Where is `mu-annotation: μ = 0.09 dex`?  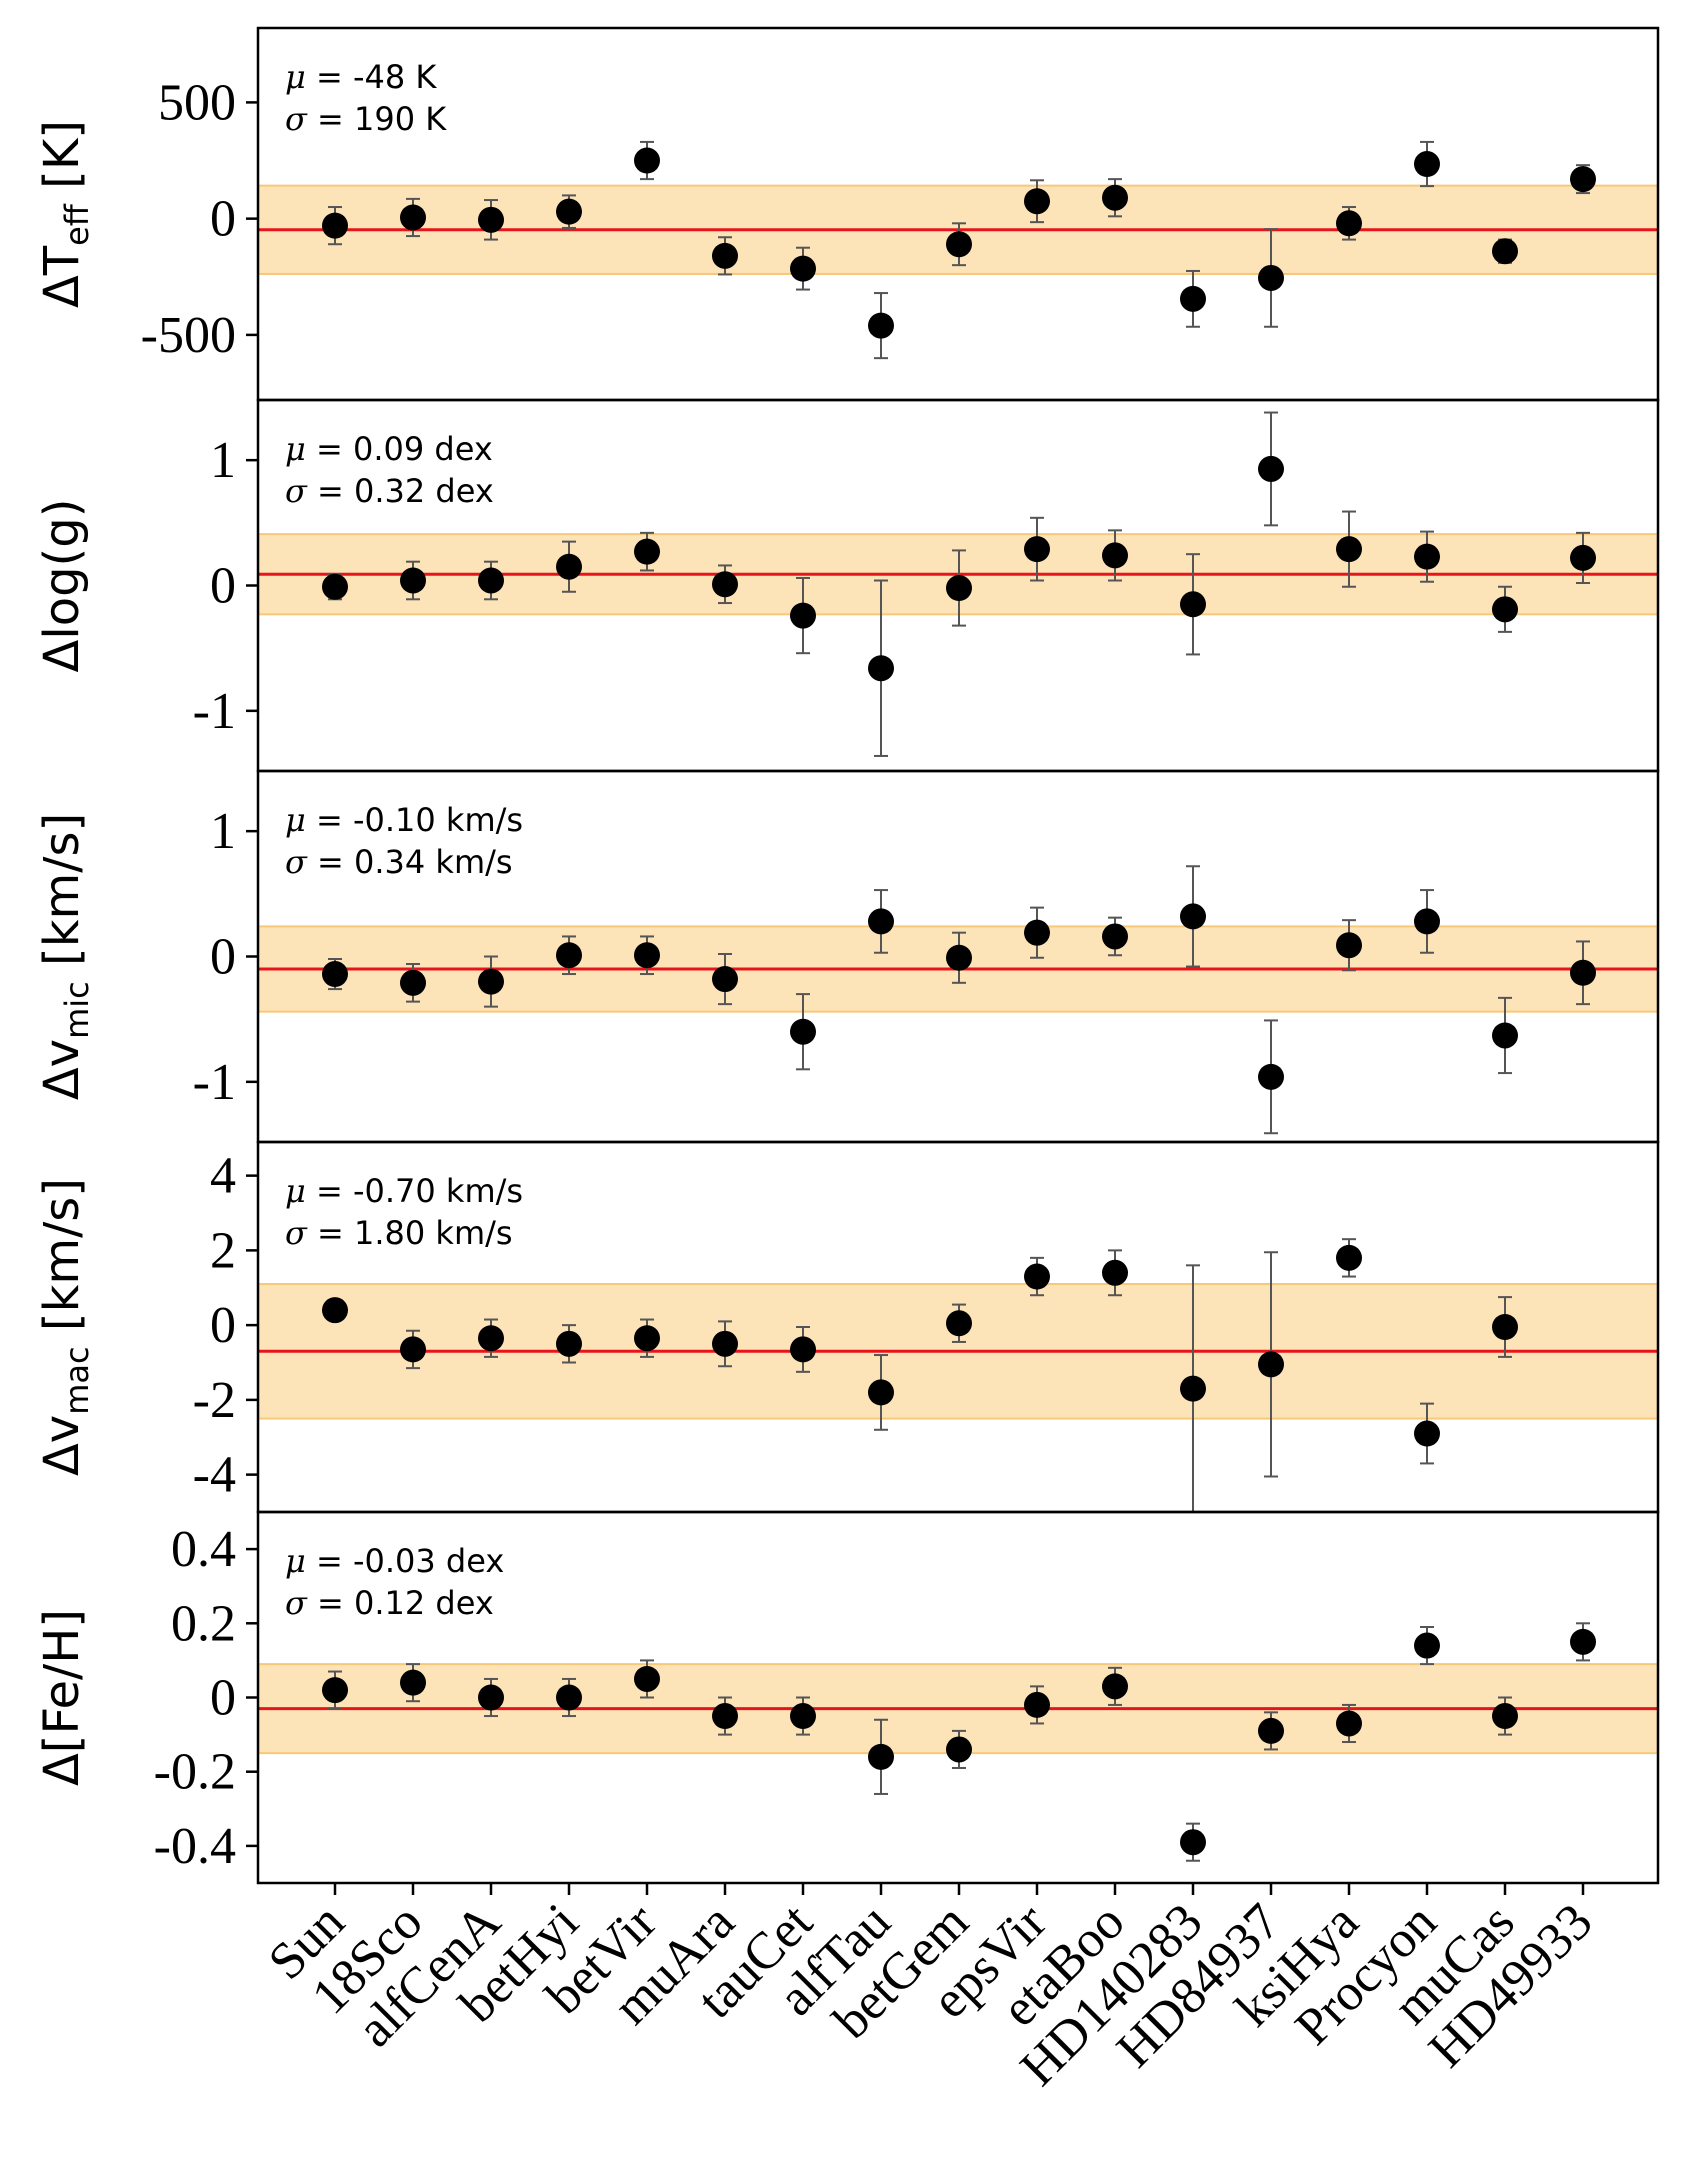
mu-annotation: μ = 0.09 dex is located at coordinates (389, 449).